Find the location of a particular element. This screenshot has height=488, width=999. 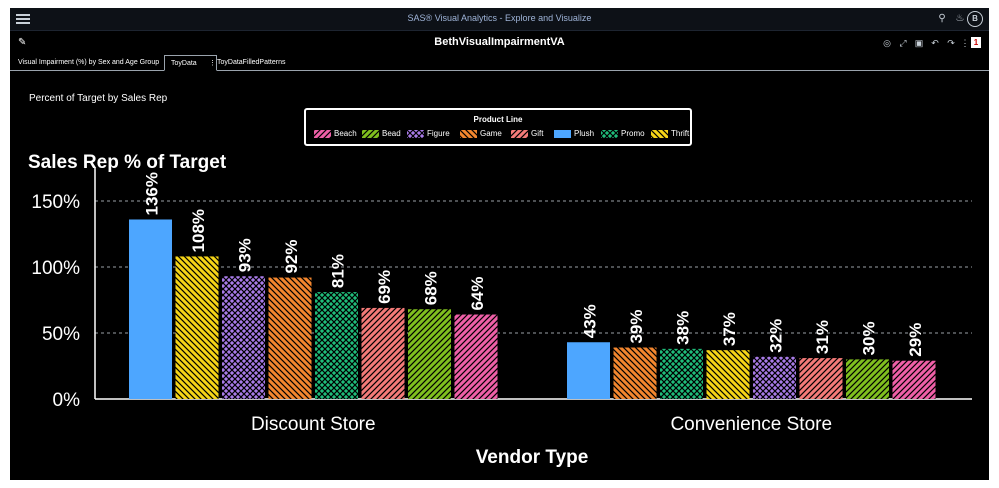

search-icon: ⚲ is located at coordinates (942, 18).